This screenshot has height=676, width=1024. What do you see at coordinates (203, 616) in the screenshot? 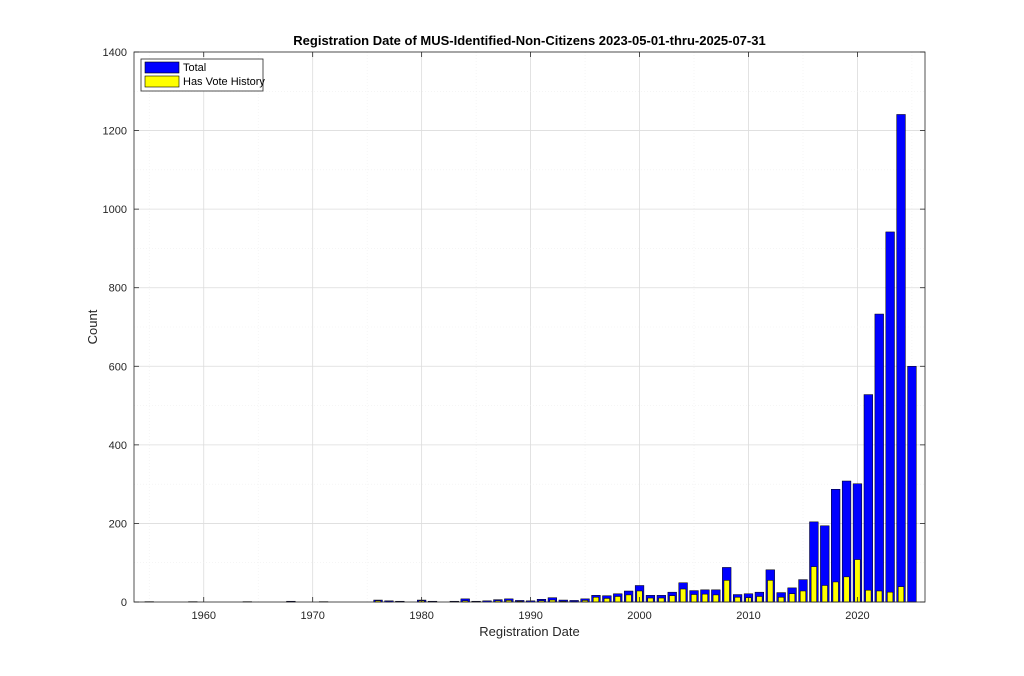
I see `x-tick-label: 1960` at bounding box center [203, 616].